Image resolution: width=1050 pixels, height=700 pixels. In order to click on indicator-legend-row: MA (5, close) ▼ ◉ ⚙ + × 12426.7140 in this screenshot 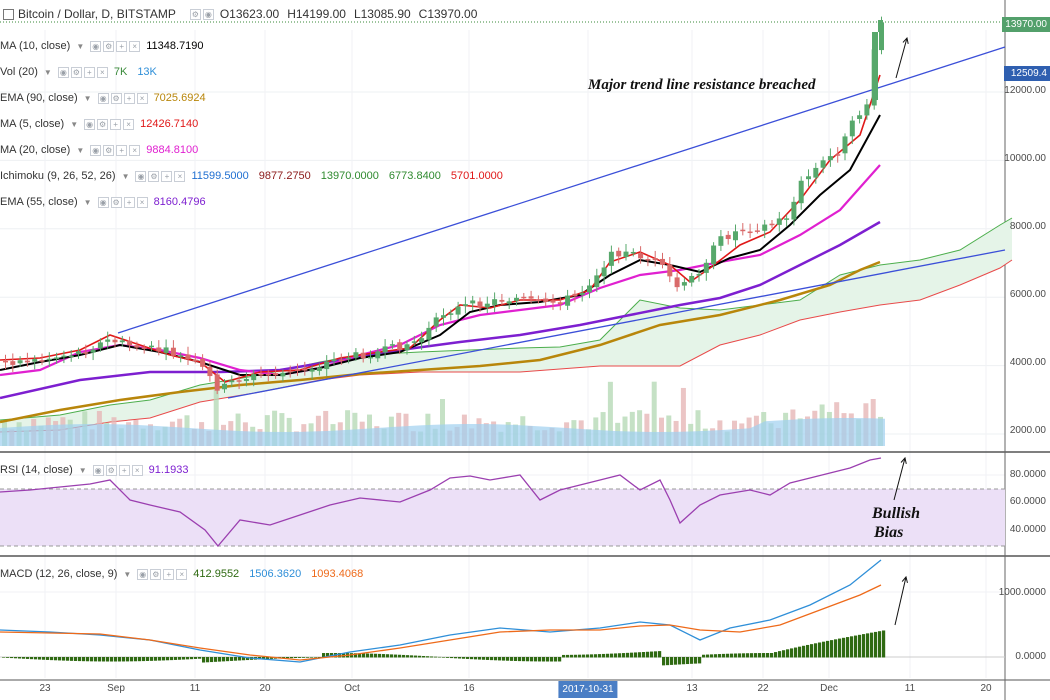, I will do `click(104, 124)`.